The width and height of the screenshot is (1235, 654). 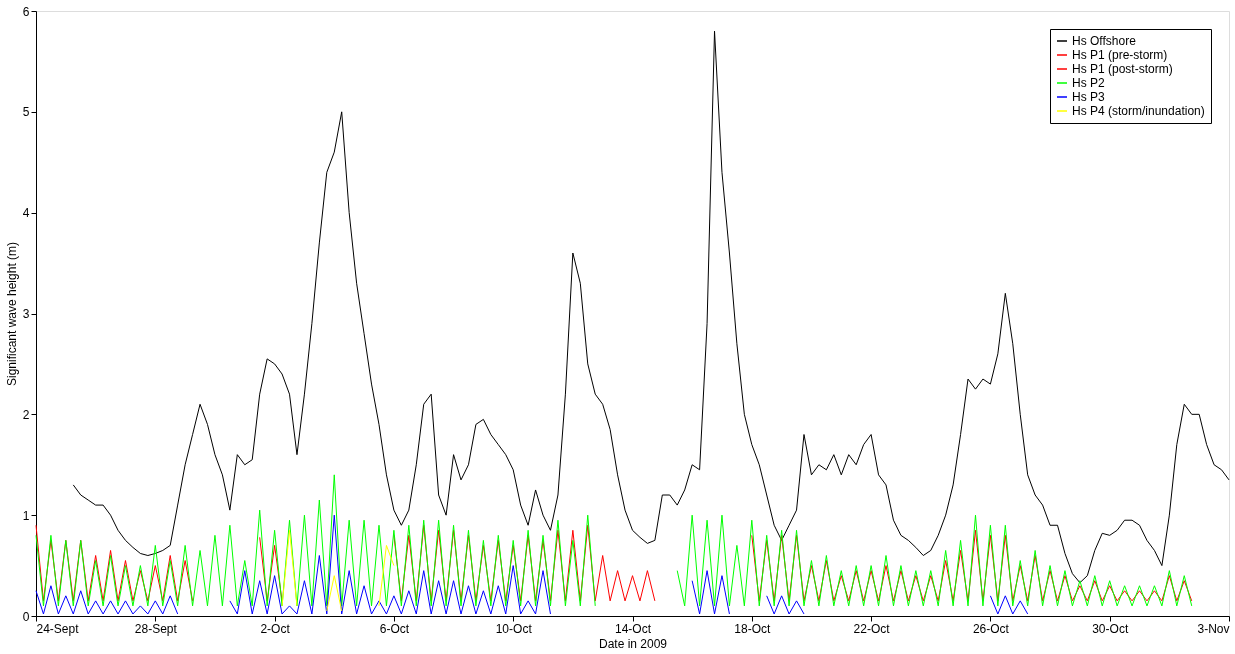 What do you see at coordinates (1088, 97) in the screenshot?
I see `legend-label: Hs P3` at bounding box center [1088, 97].